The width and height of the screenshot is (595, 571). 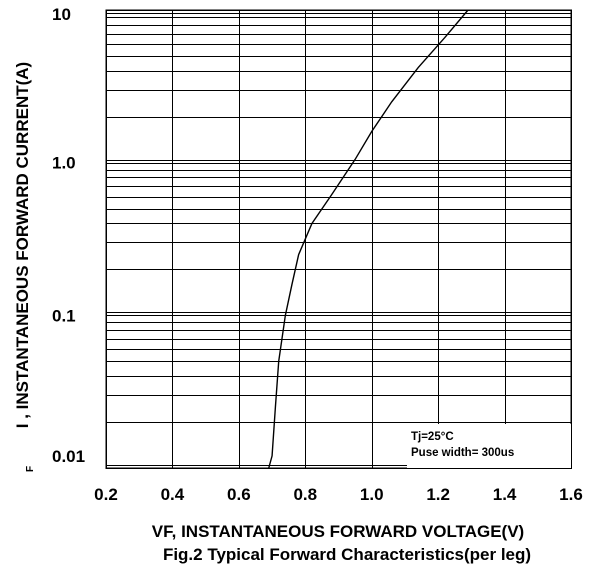 What do you see at coordinates (68, 235) in the screenshot?
I see `y-tick-labels: 0.01 0.1 1.0 10` at bounding box center [68, 235].